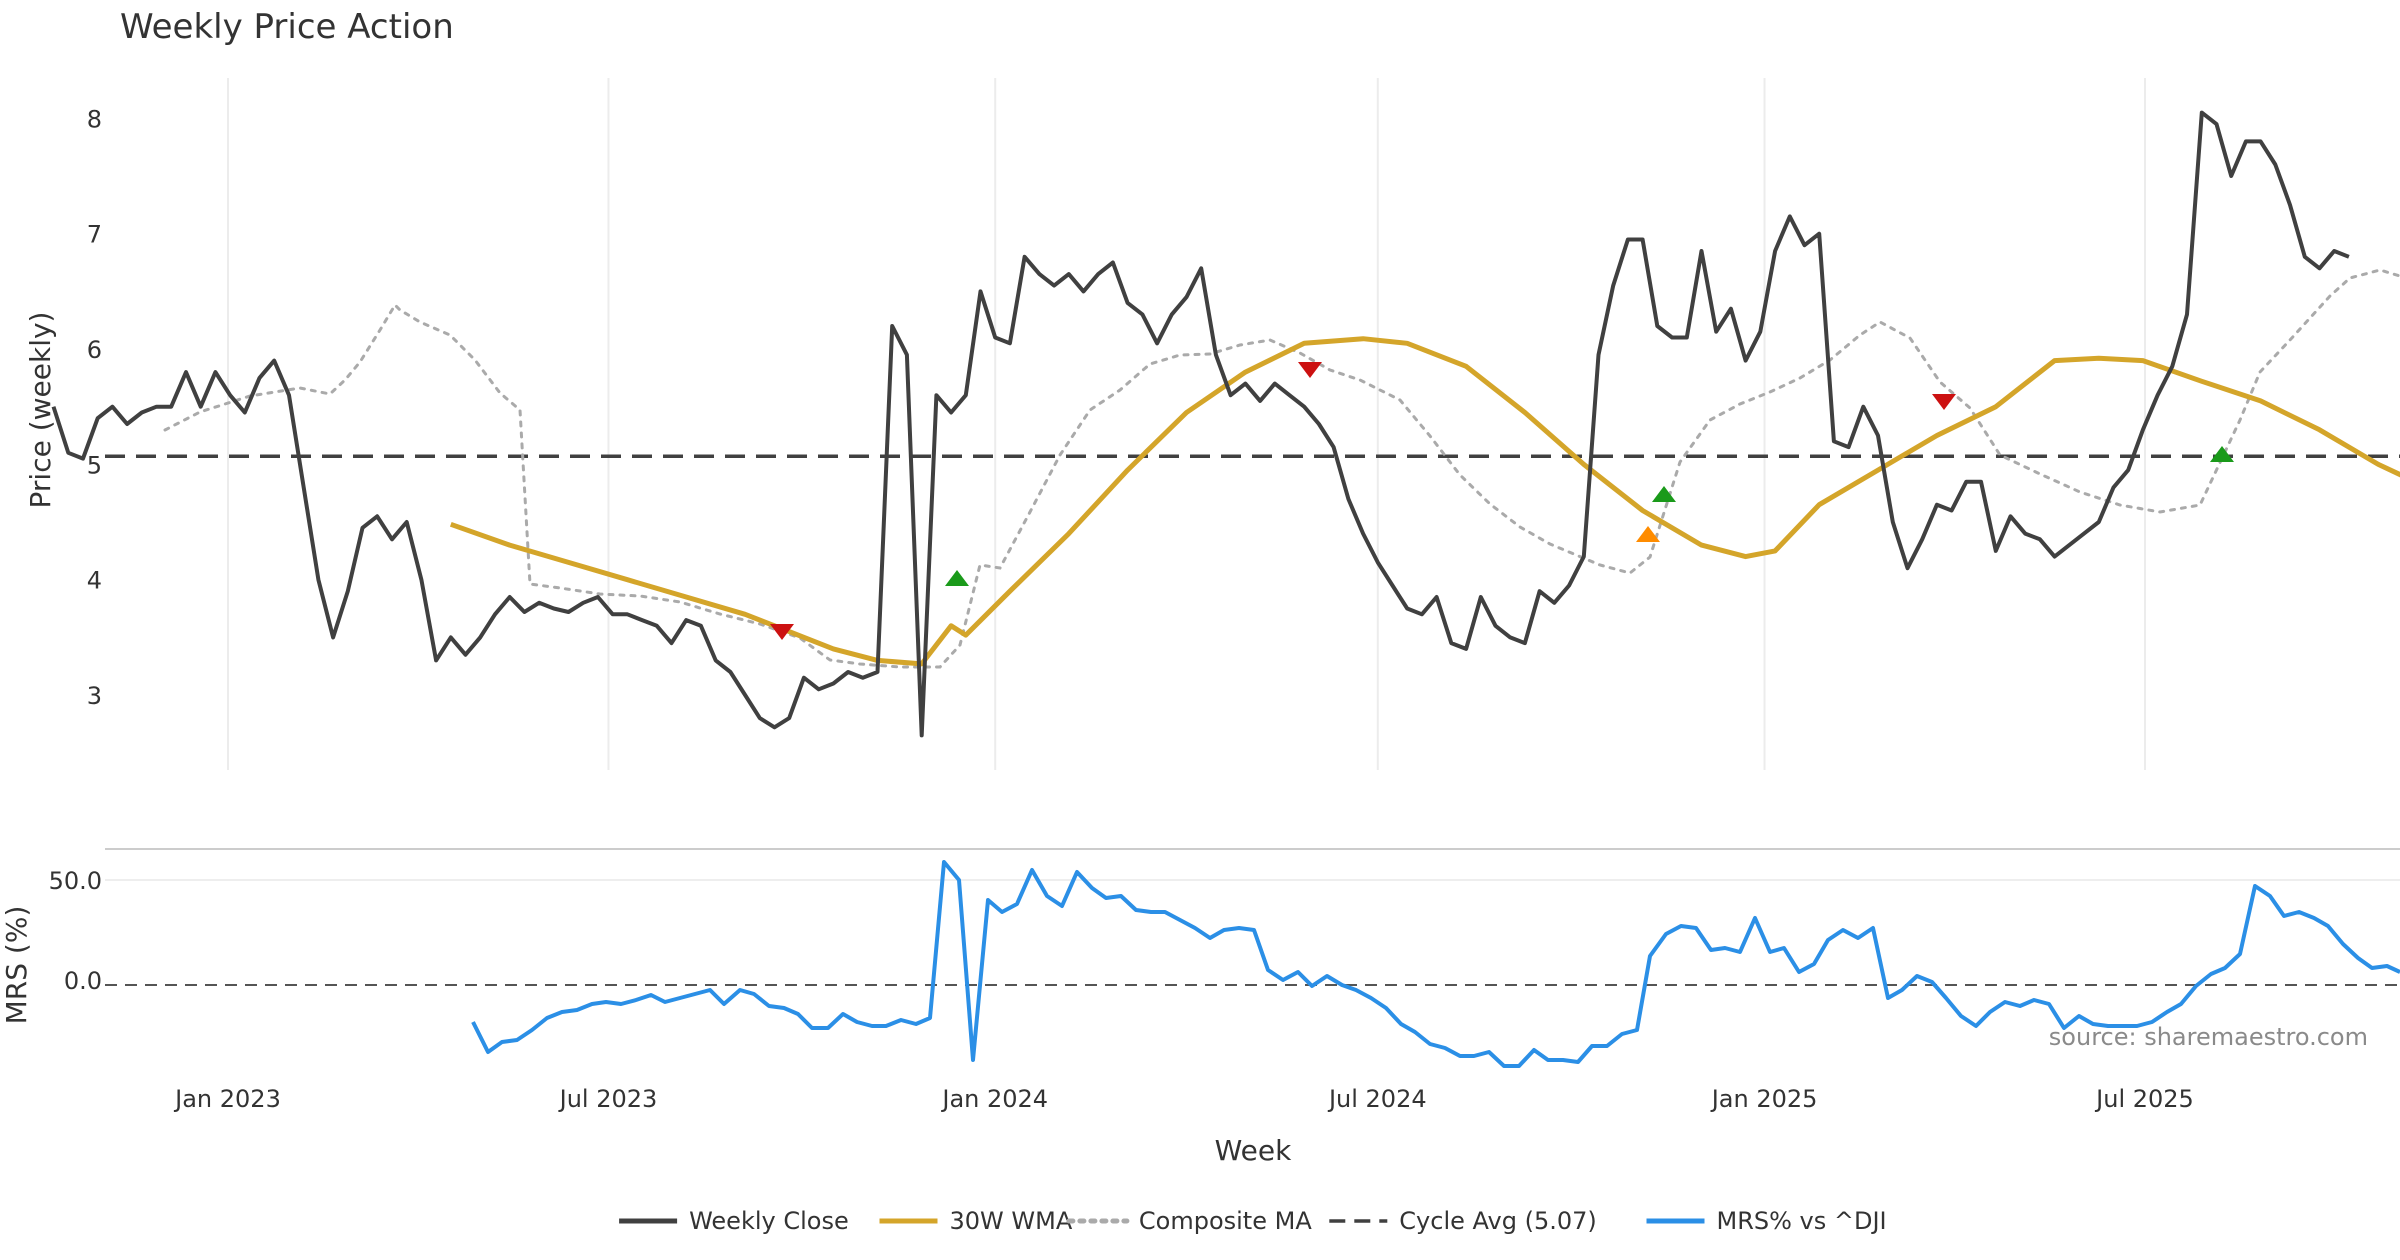 The image size is (2400, 1260). What do you see at coordinates (287, 27) in the screenshot?
I see `chart-title: Weekly Price Action` at bounding box center [287, 27].